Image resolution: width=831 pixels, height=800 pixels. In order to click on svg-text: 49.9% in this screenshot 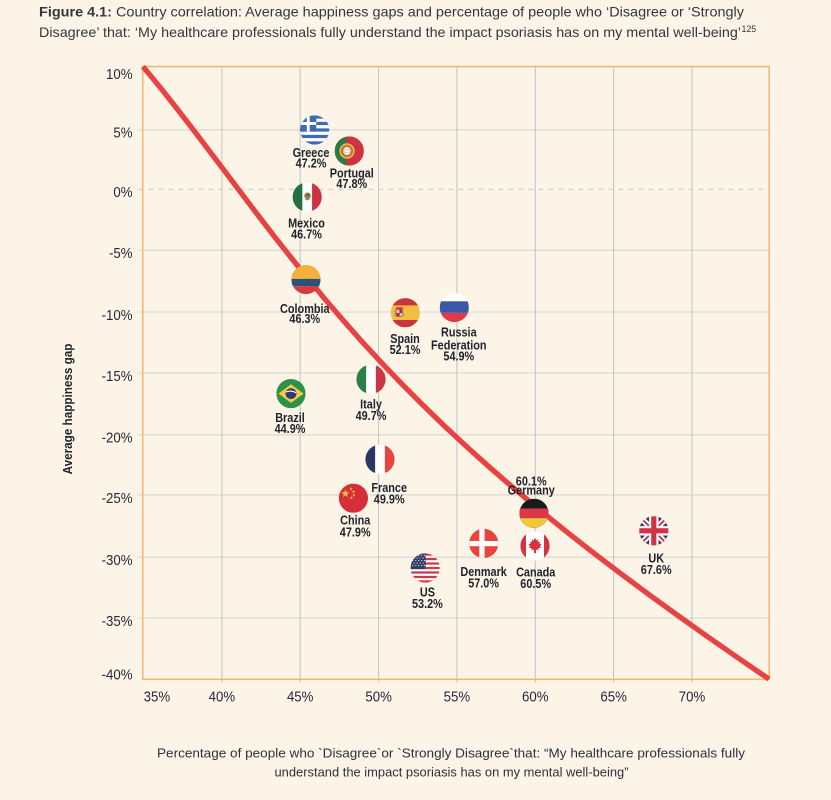, I will do `click(389, 499)`.